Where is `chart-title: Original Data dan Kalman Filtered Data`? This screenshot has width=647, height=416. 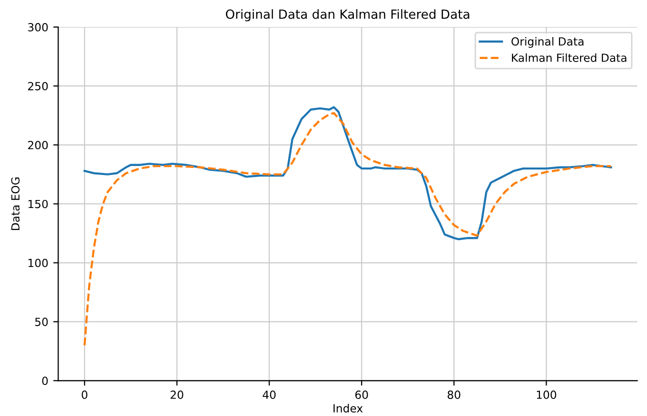
chart-title: Original Data dan Kalman Filtered Data is located at coordinates (348, 15).